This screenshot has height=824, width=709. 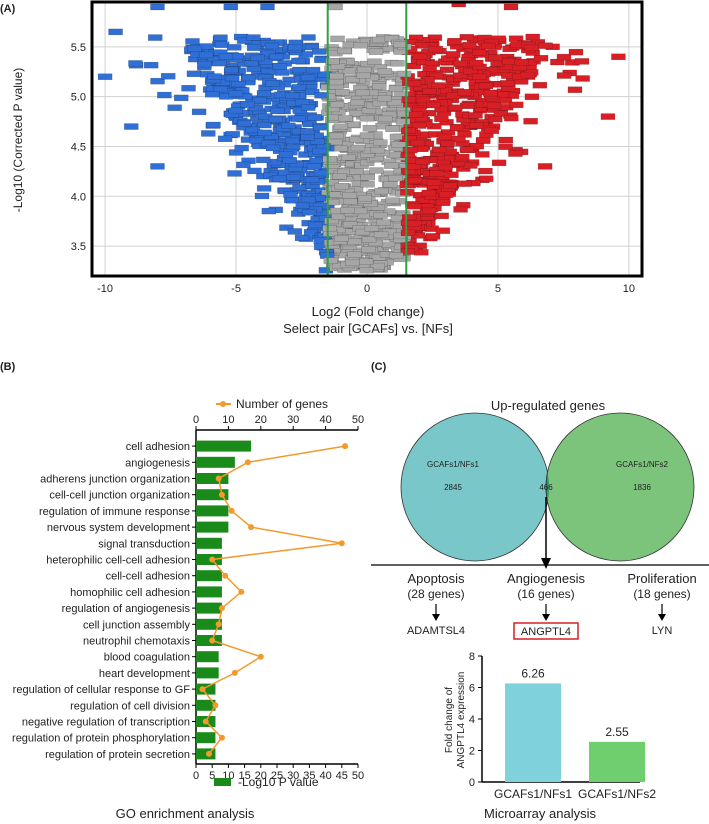 I want to click on volcano-y-tick-label: 3.5, so click(x=78, y=247).